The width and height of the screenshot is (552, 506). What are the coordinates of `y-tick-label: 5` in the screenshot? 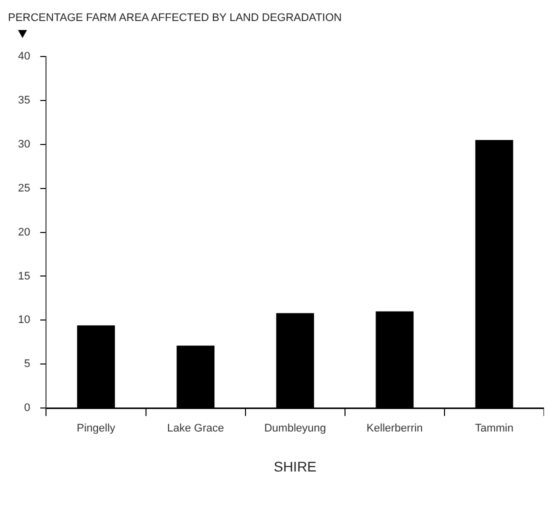 It's located at (27, 364).